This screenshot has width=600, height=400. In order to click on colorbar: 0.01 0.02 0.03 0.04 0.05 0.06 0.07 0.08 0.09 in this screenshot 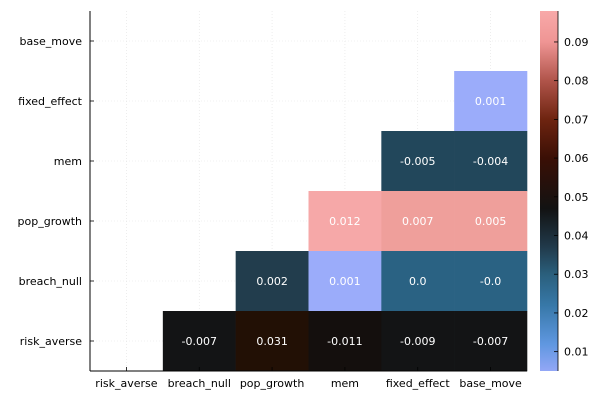, I will do `click(564, 191)`.